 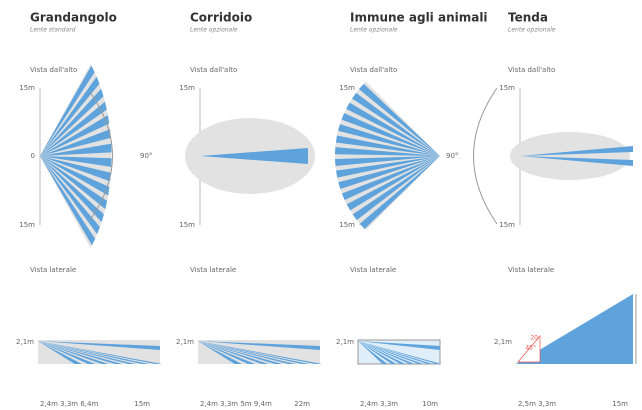 I want to click on distance-label: 2,5m 3,3m, so click(x=537, y=404).